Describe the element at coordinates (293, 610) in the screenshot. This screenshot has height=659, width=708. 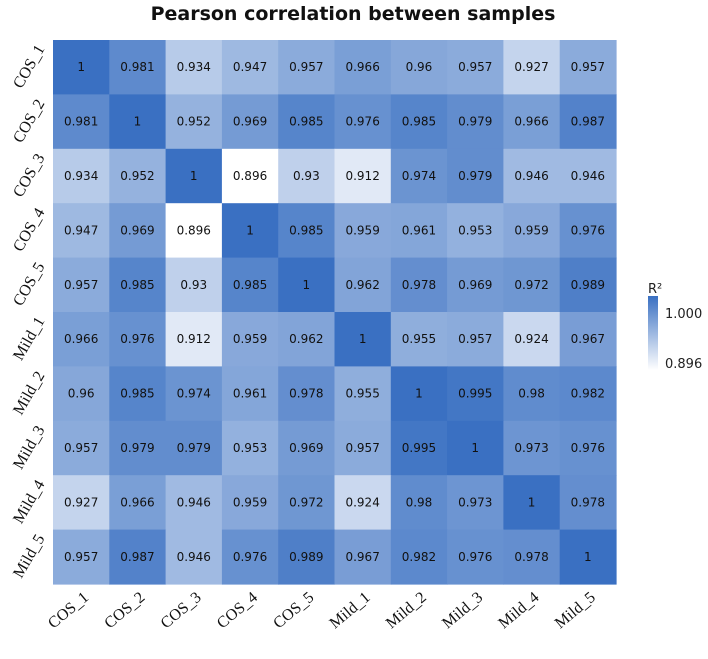
I see `column-label-COS_5: COS_5` at that location.